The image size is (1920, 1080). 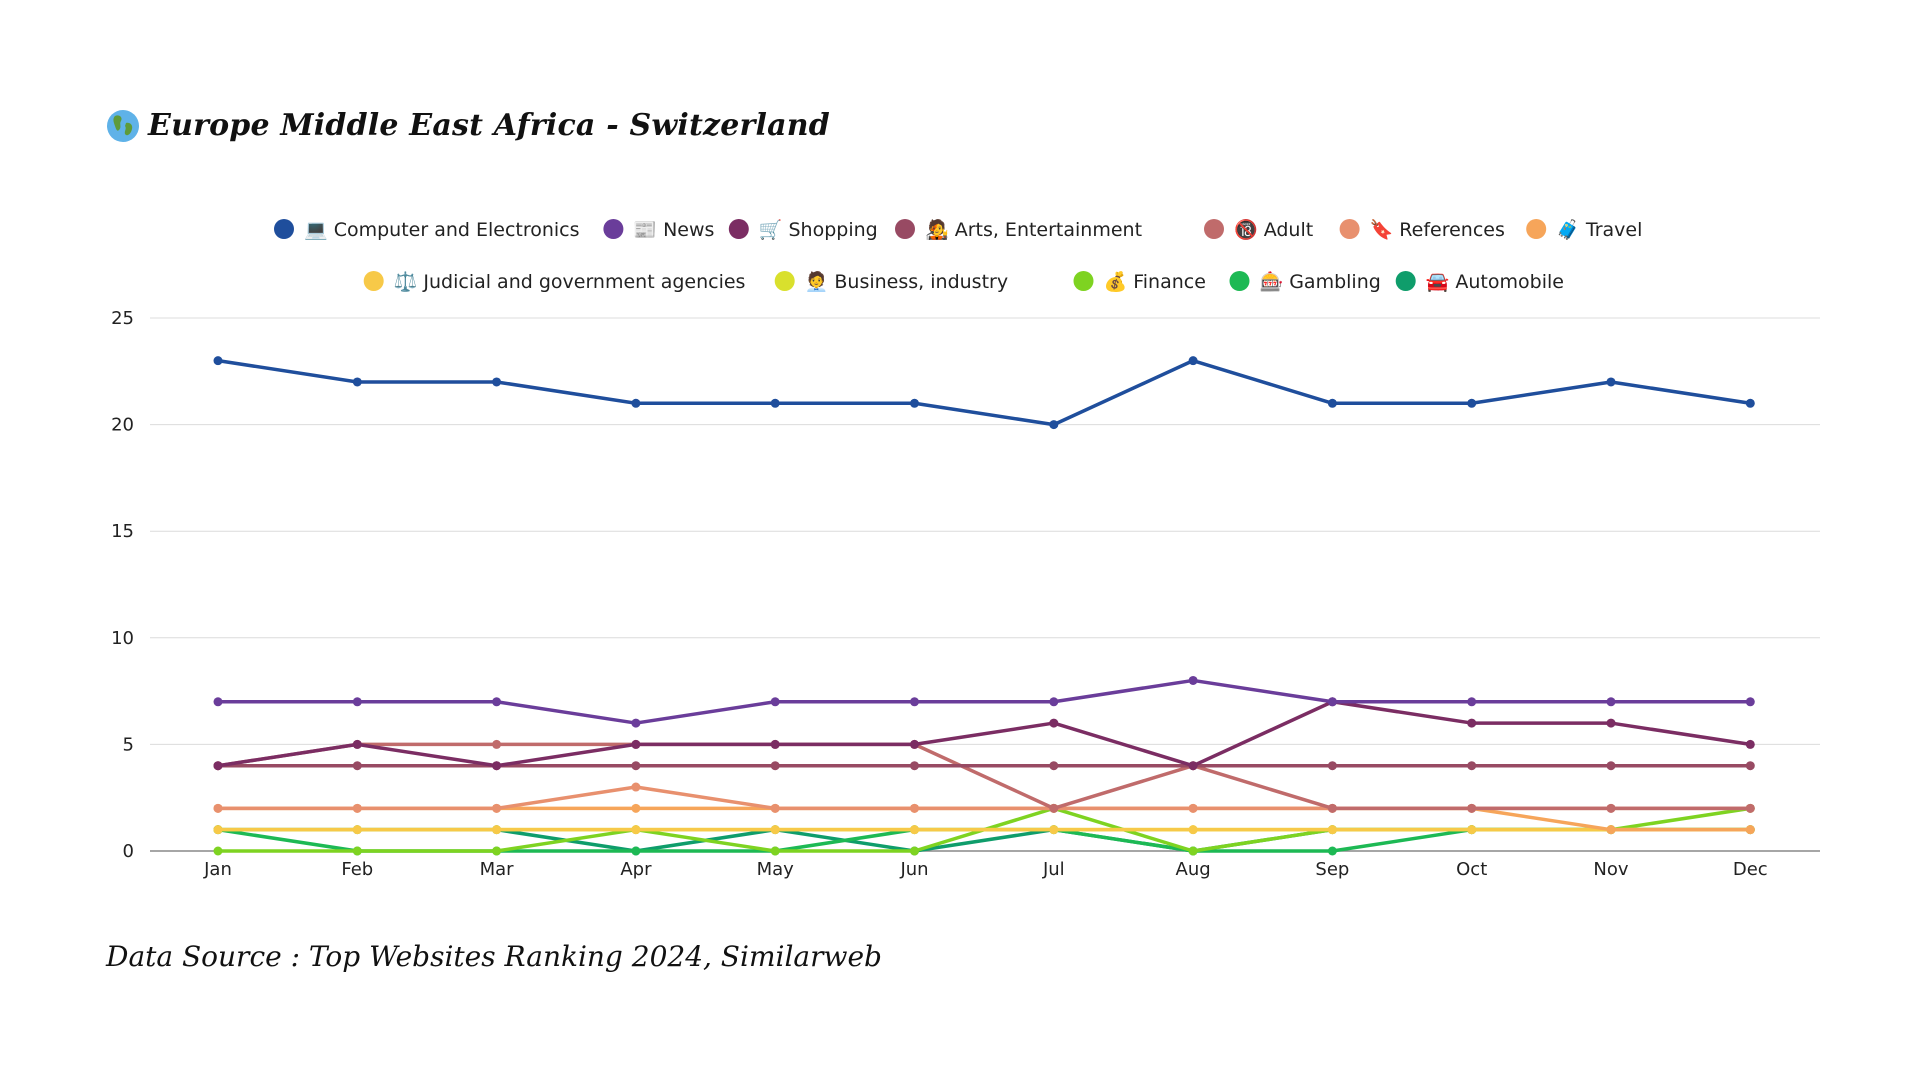 I want to click on y-tick-label: 0, so click(x=128, y=851).